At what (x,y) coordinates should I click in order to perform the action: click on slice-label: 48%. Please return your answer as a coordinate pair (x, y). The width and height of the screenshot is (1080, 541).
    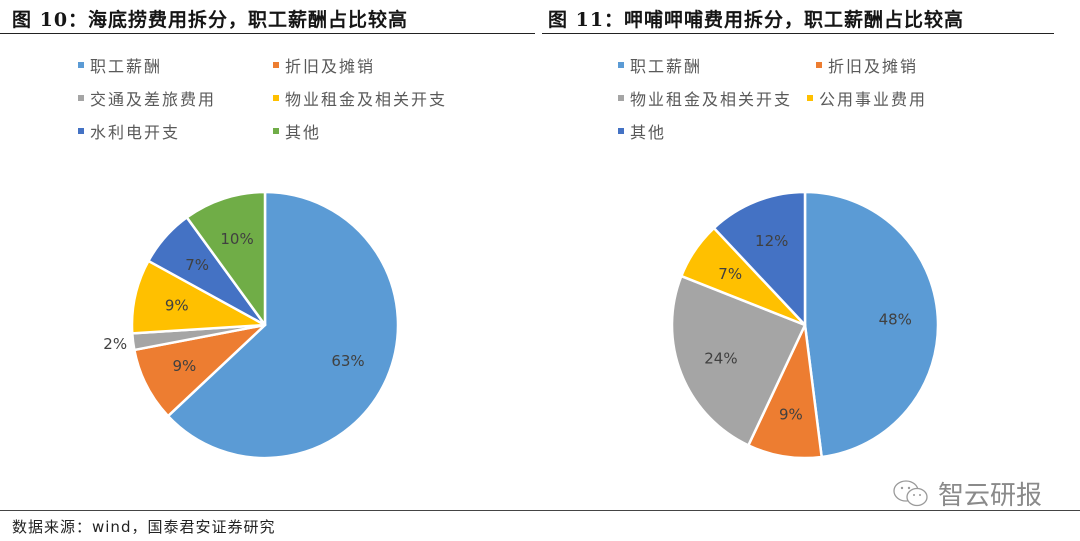
    Looking at the image, I should click on (895, 319).